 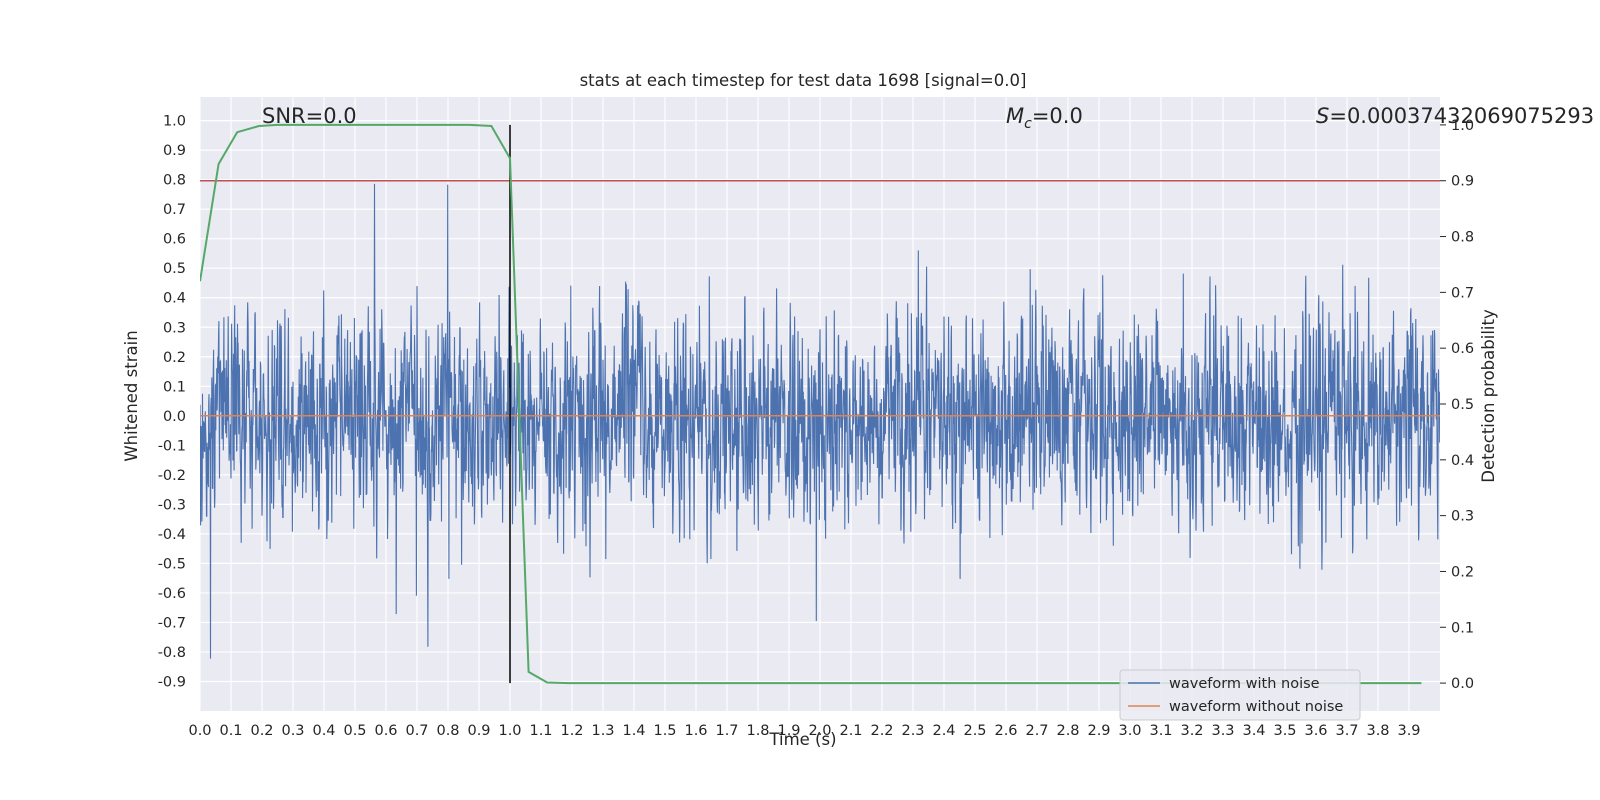 What do you see at coordinates (1129, 731) in the screenshot?
I see `x-tick-label: 3.0` at bounding box center [1129, 731].